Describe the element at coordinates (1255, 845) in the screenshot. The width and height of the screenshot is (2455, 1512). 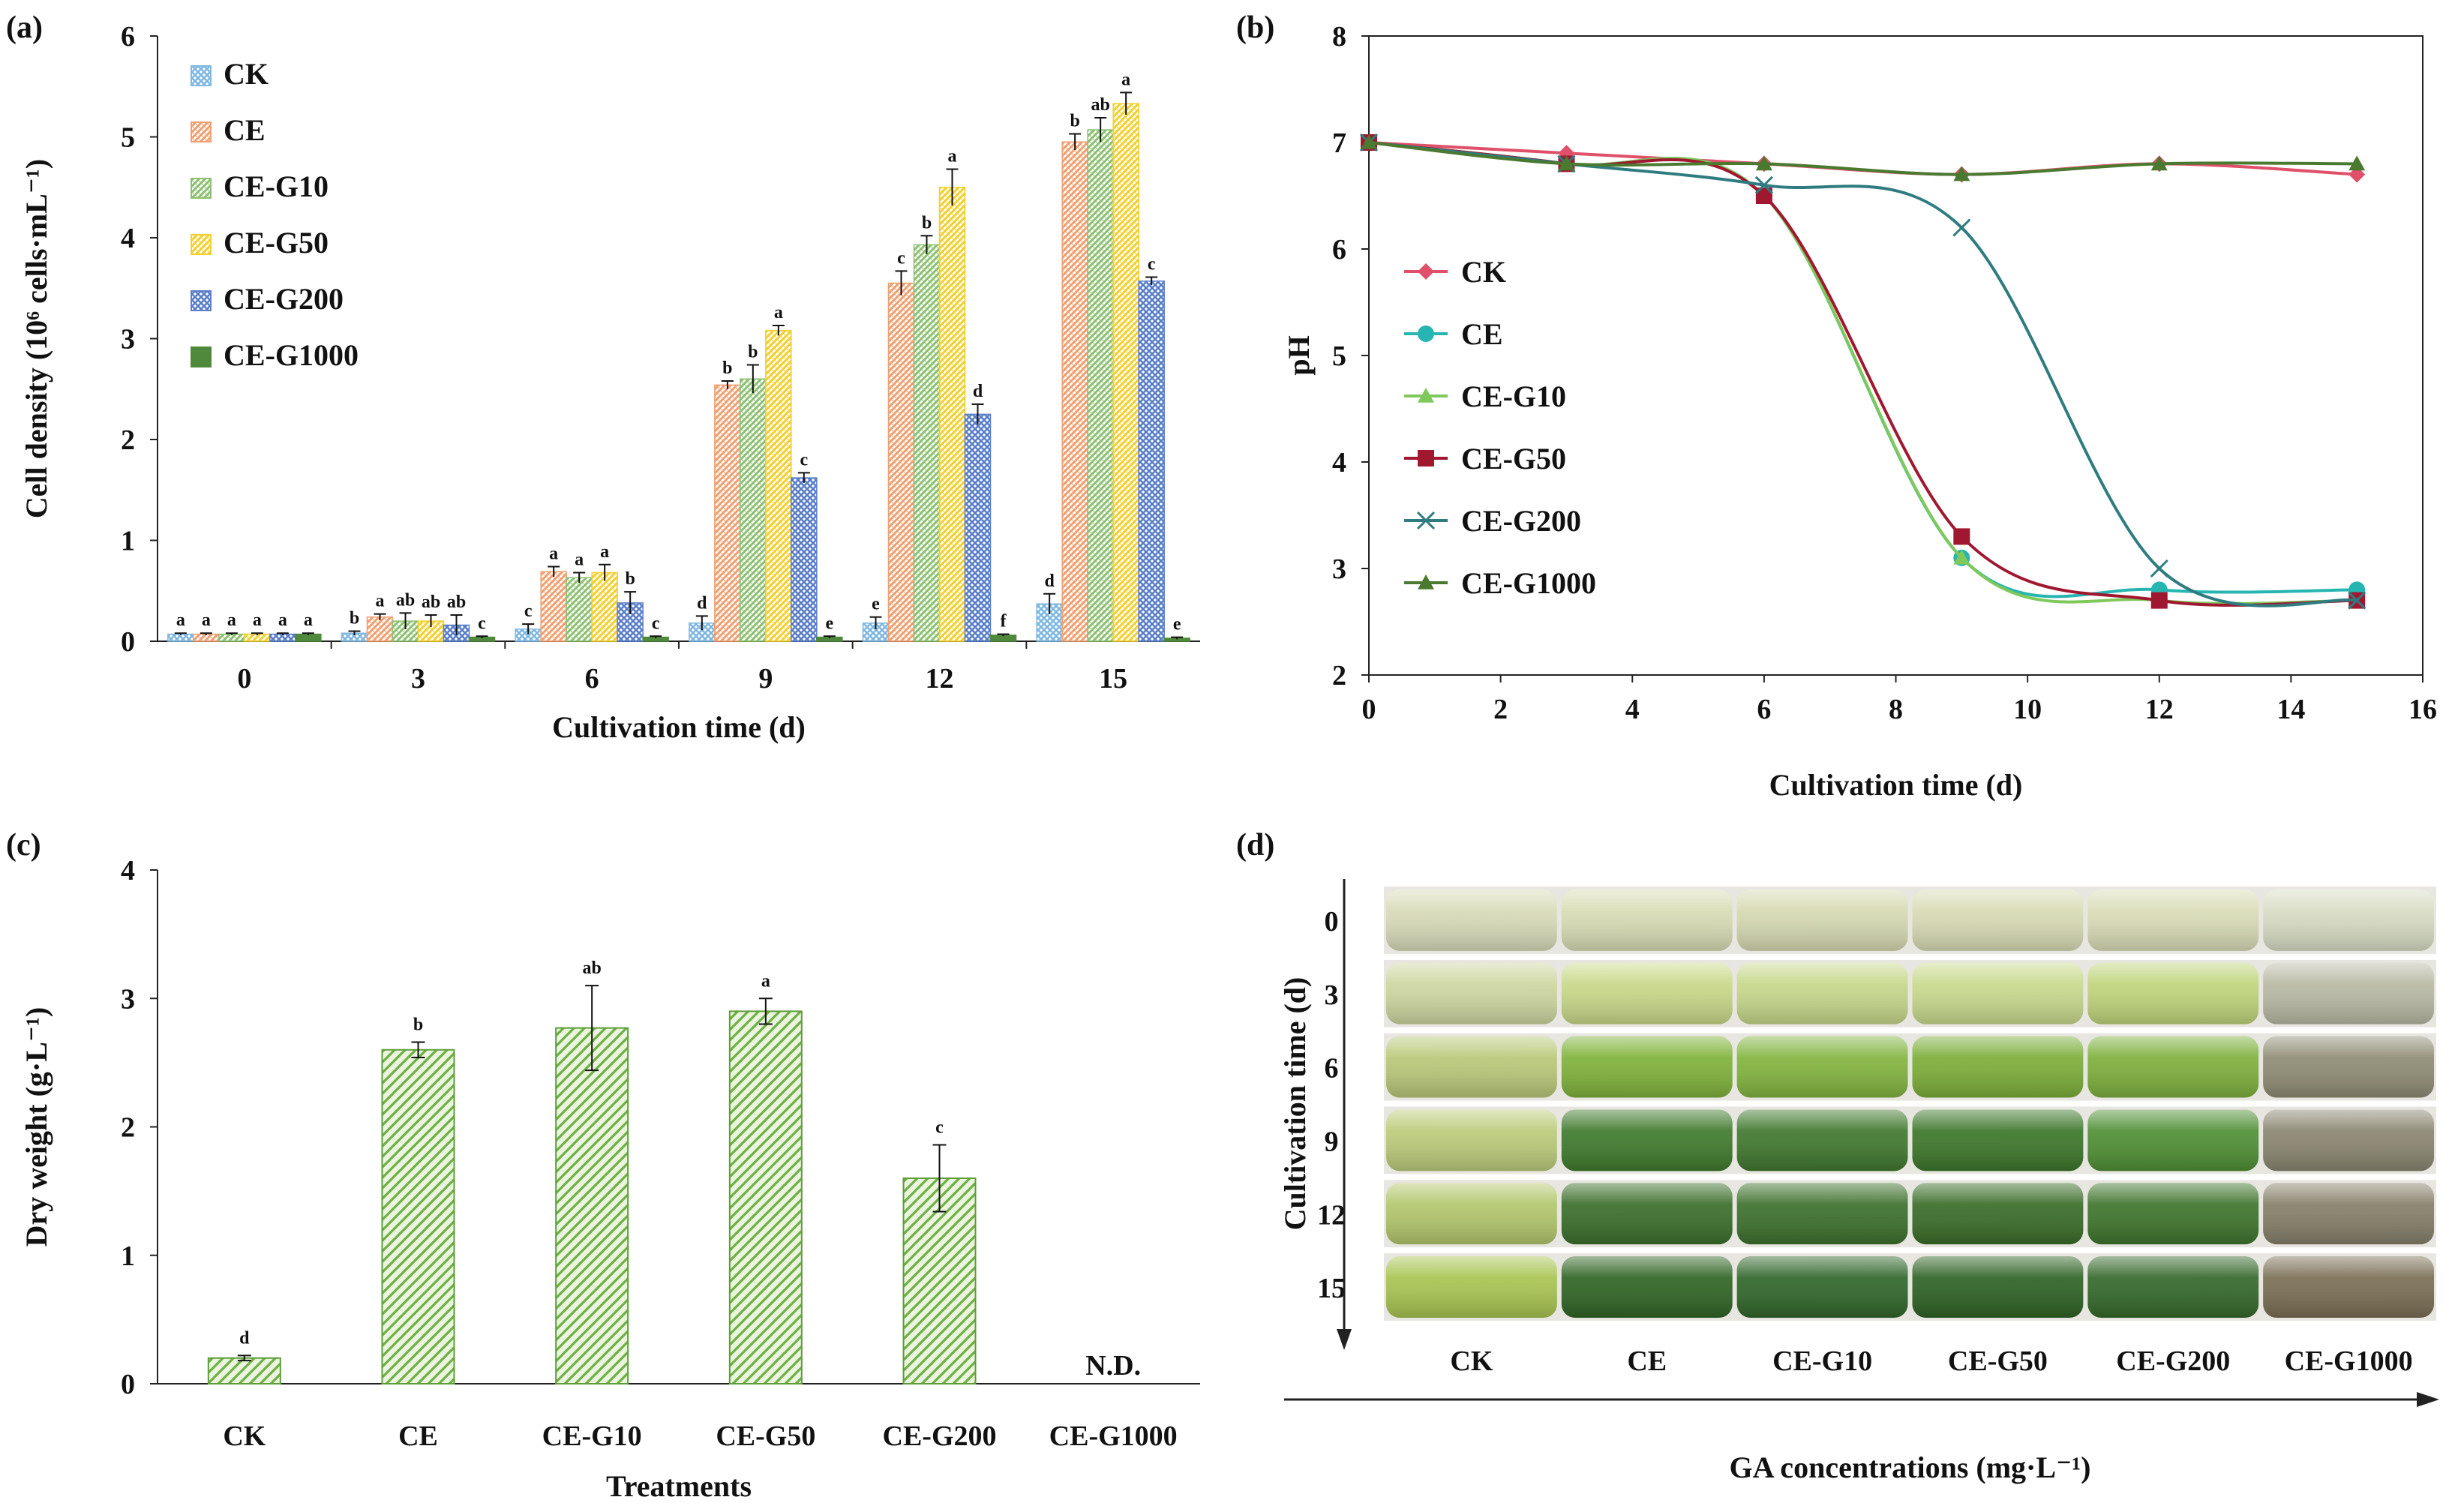
I see `panel-label-d: (d)` at that location.